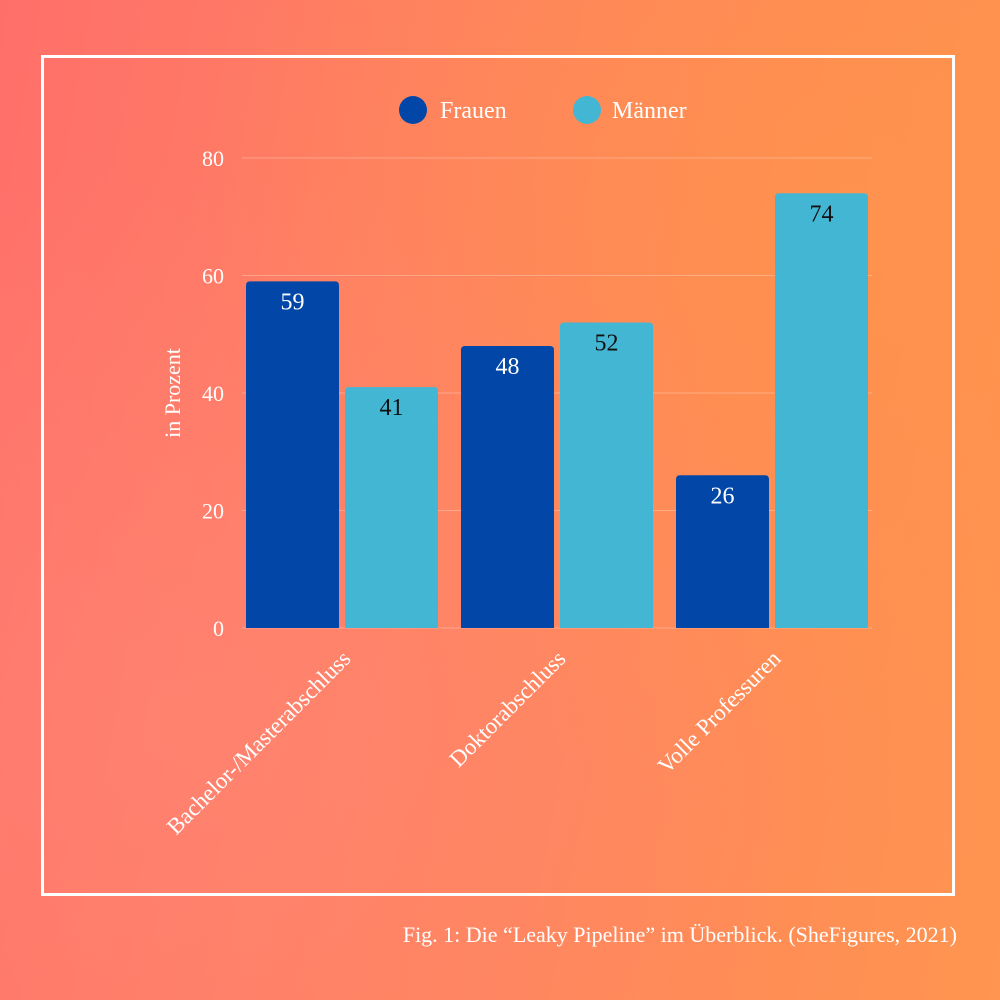 The width and height of the screenshot is (1000, 1000). Describe the element at coordinates (213, 158) in the screenshot. I see `y-tick-label-80: 80` at that location.